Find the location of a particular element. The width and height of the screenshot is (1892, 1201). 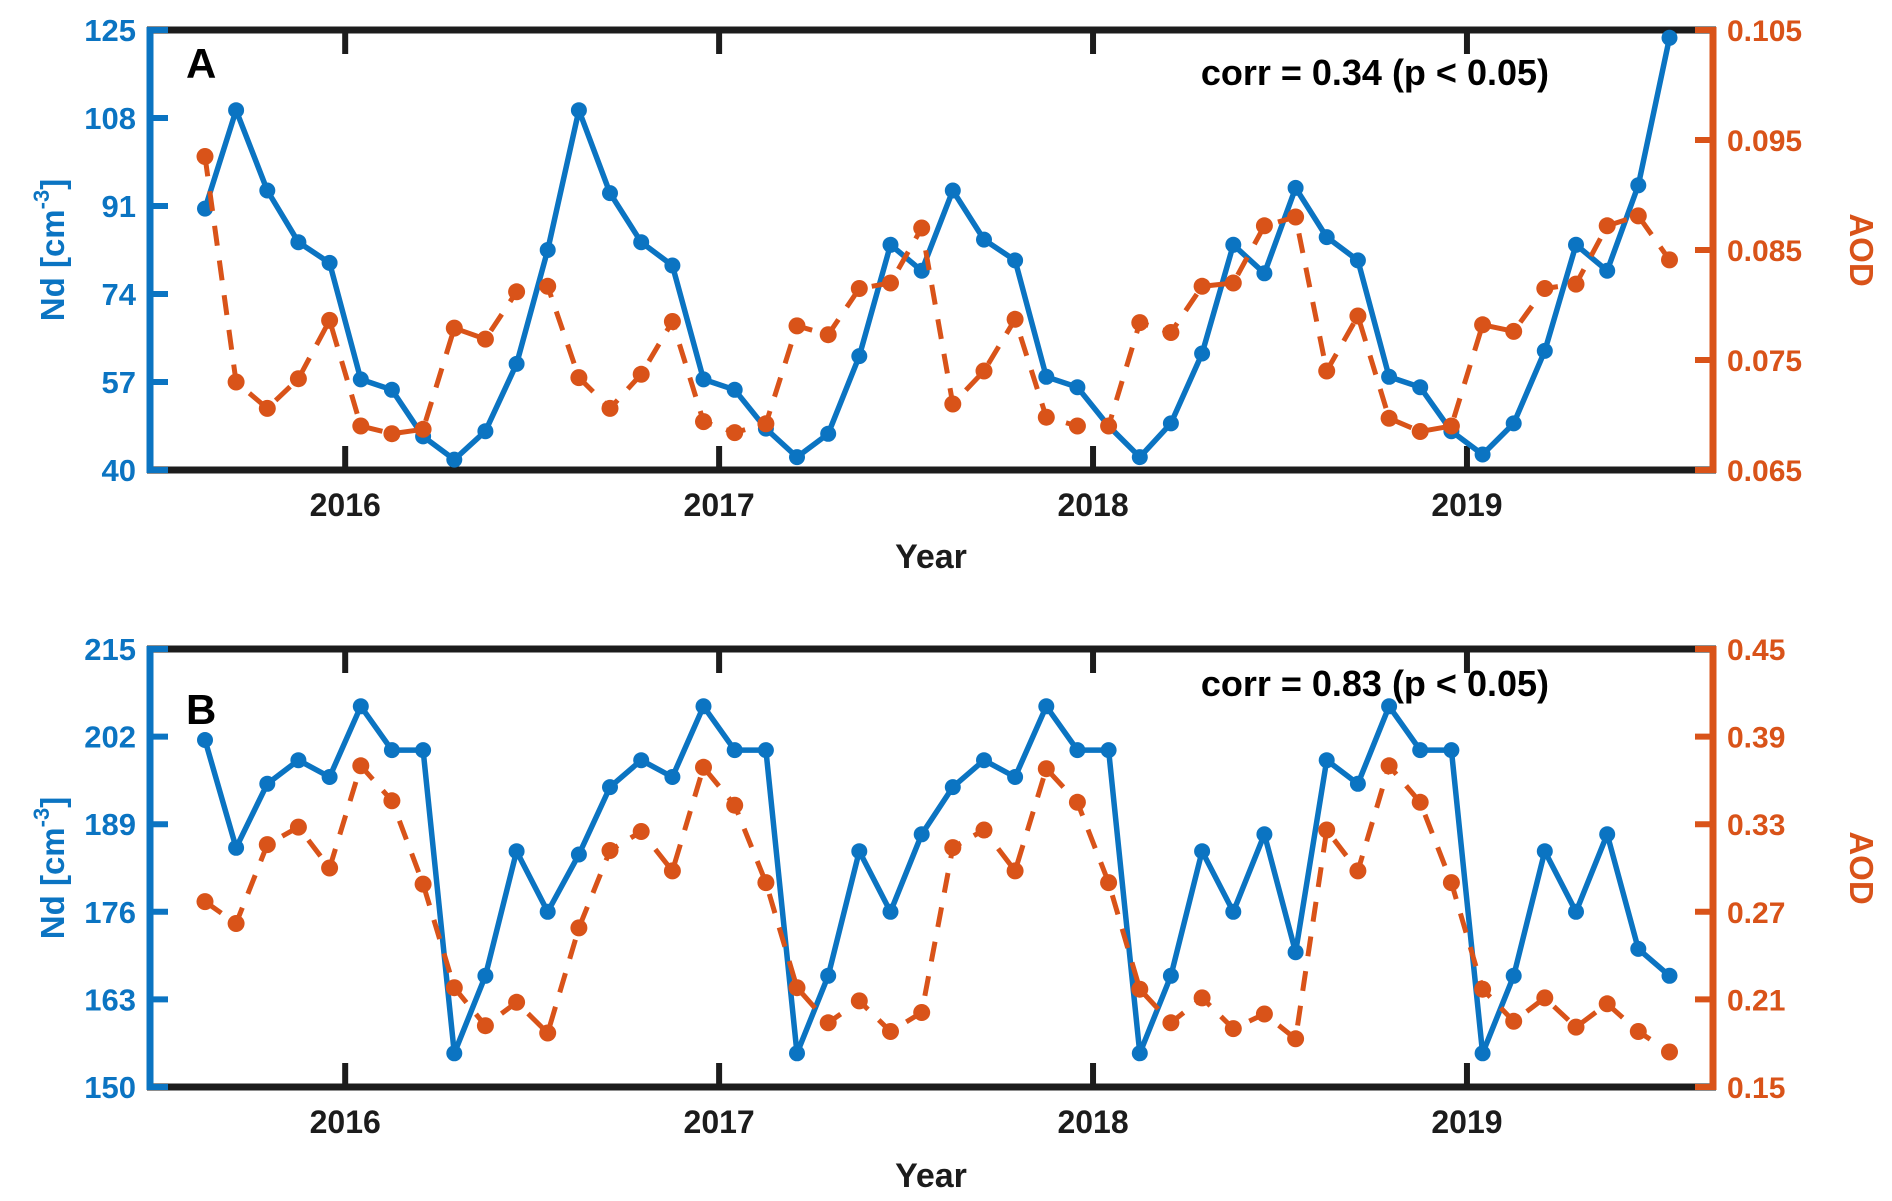

panel-b-yaxis-title-right: AOD is located at coordinates (1861, 867).